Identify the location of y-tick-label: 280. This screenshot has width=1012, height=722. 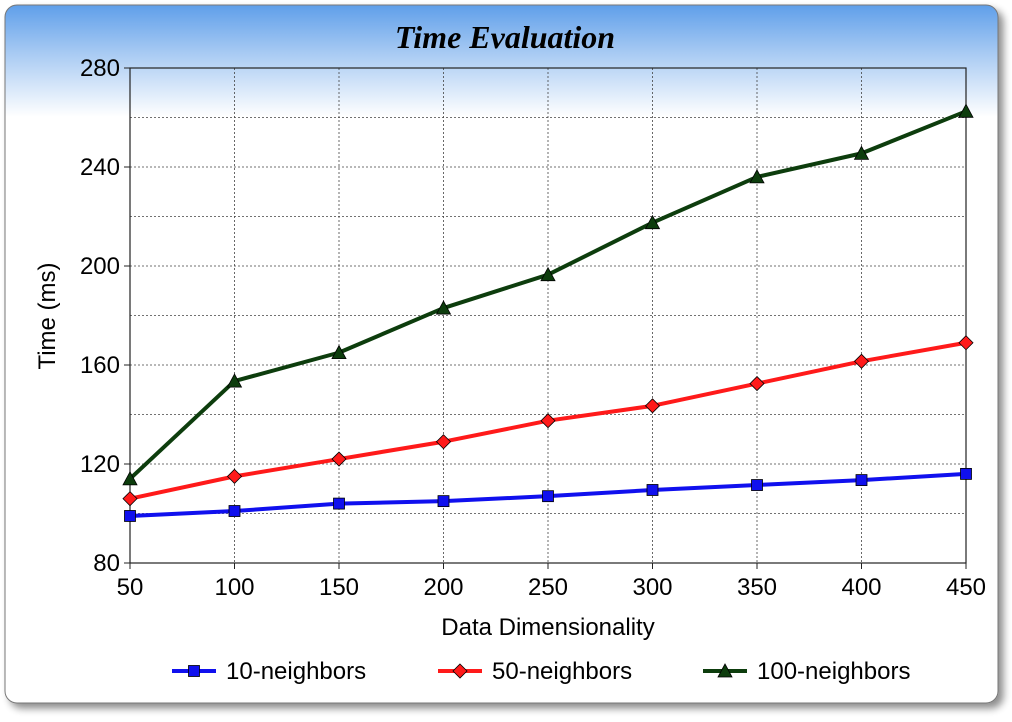
(100, 68).